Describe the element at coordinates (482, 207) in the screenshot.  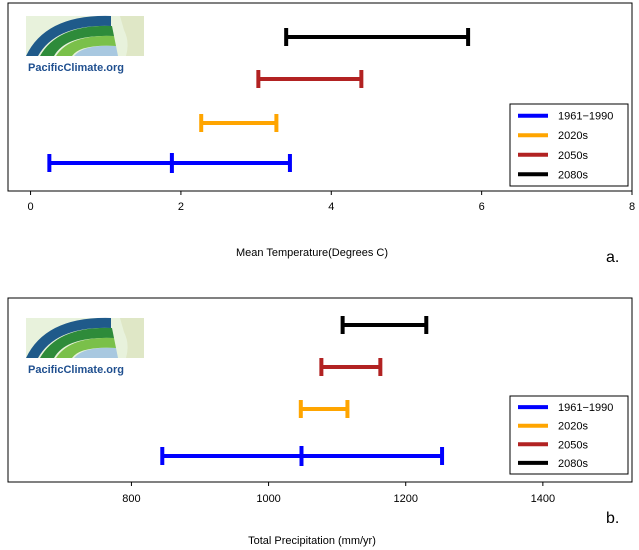
I see `x-tick-label: 6` at that location.